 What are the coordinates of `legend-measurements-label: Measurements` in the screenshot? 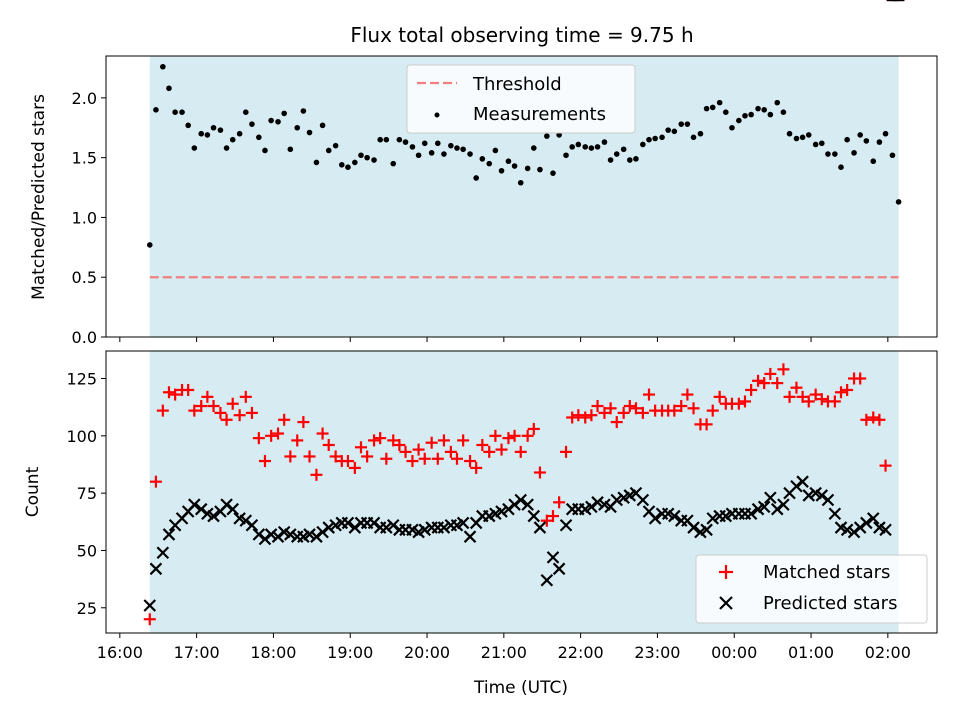 It's located at (539, 114).